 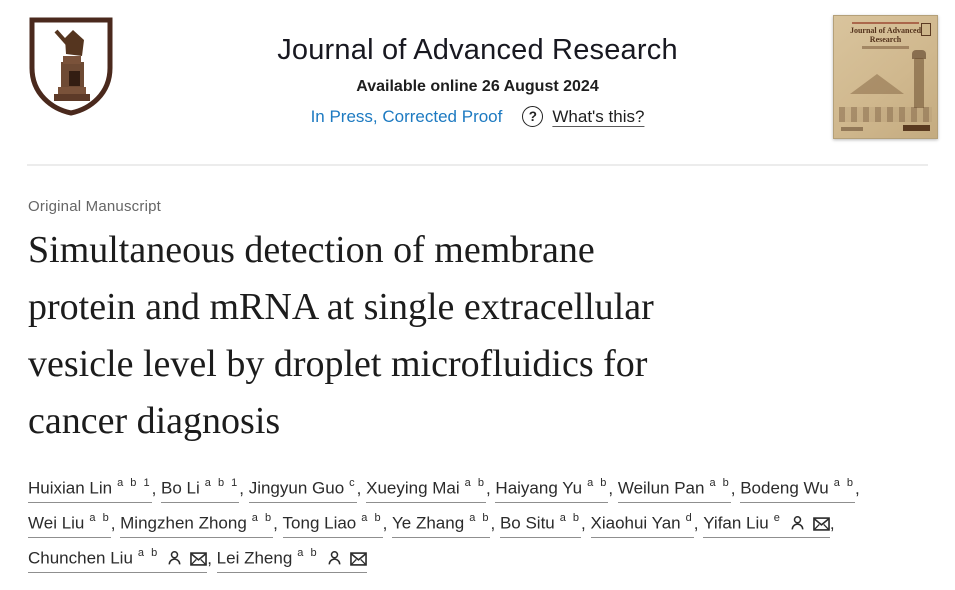 I want to click on in-press-status-link: In Press, Corrected Proof, so click(x=406, y=116).